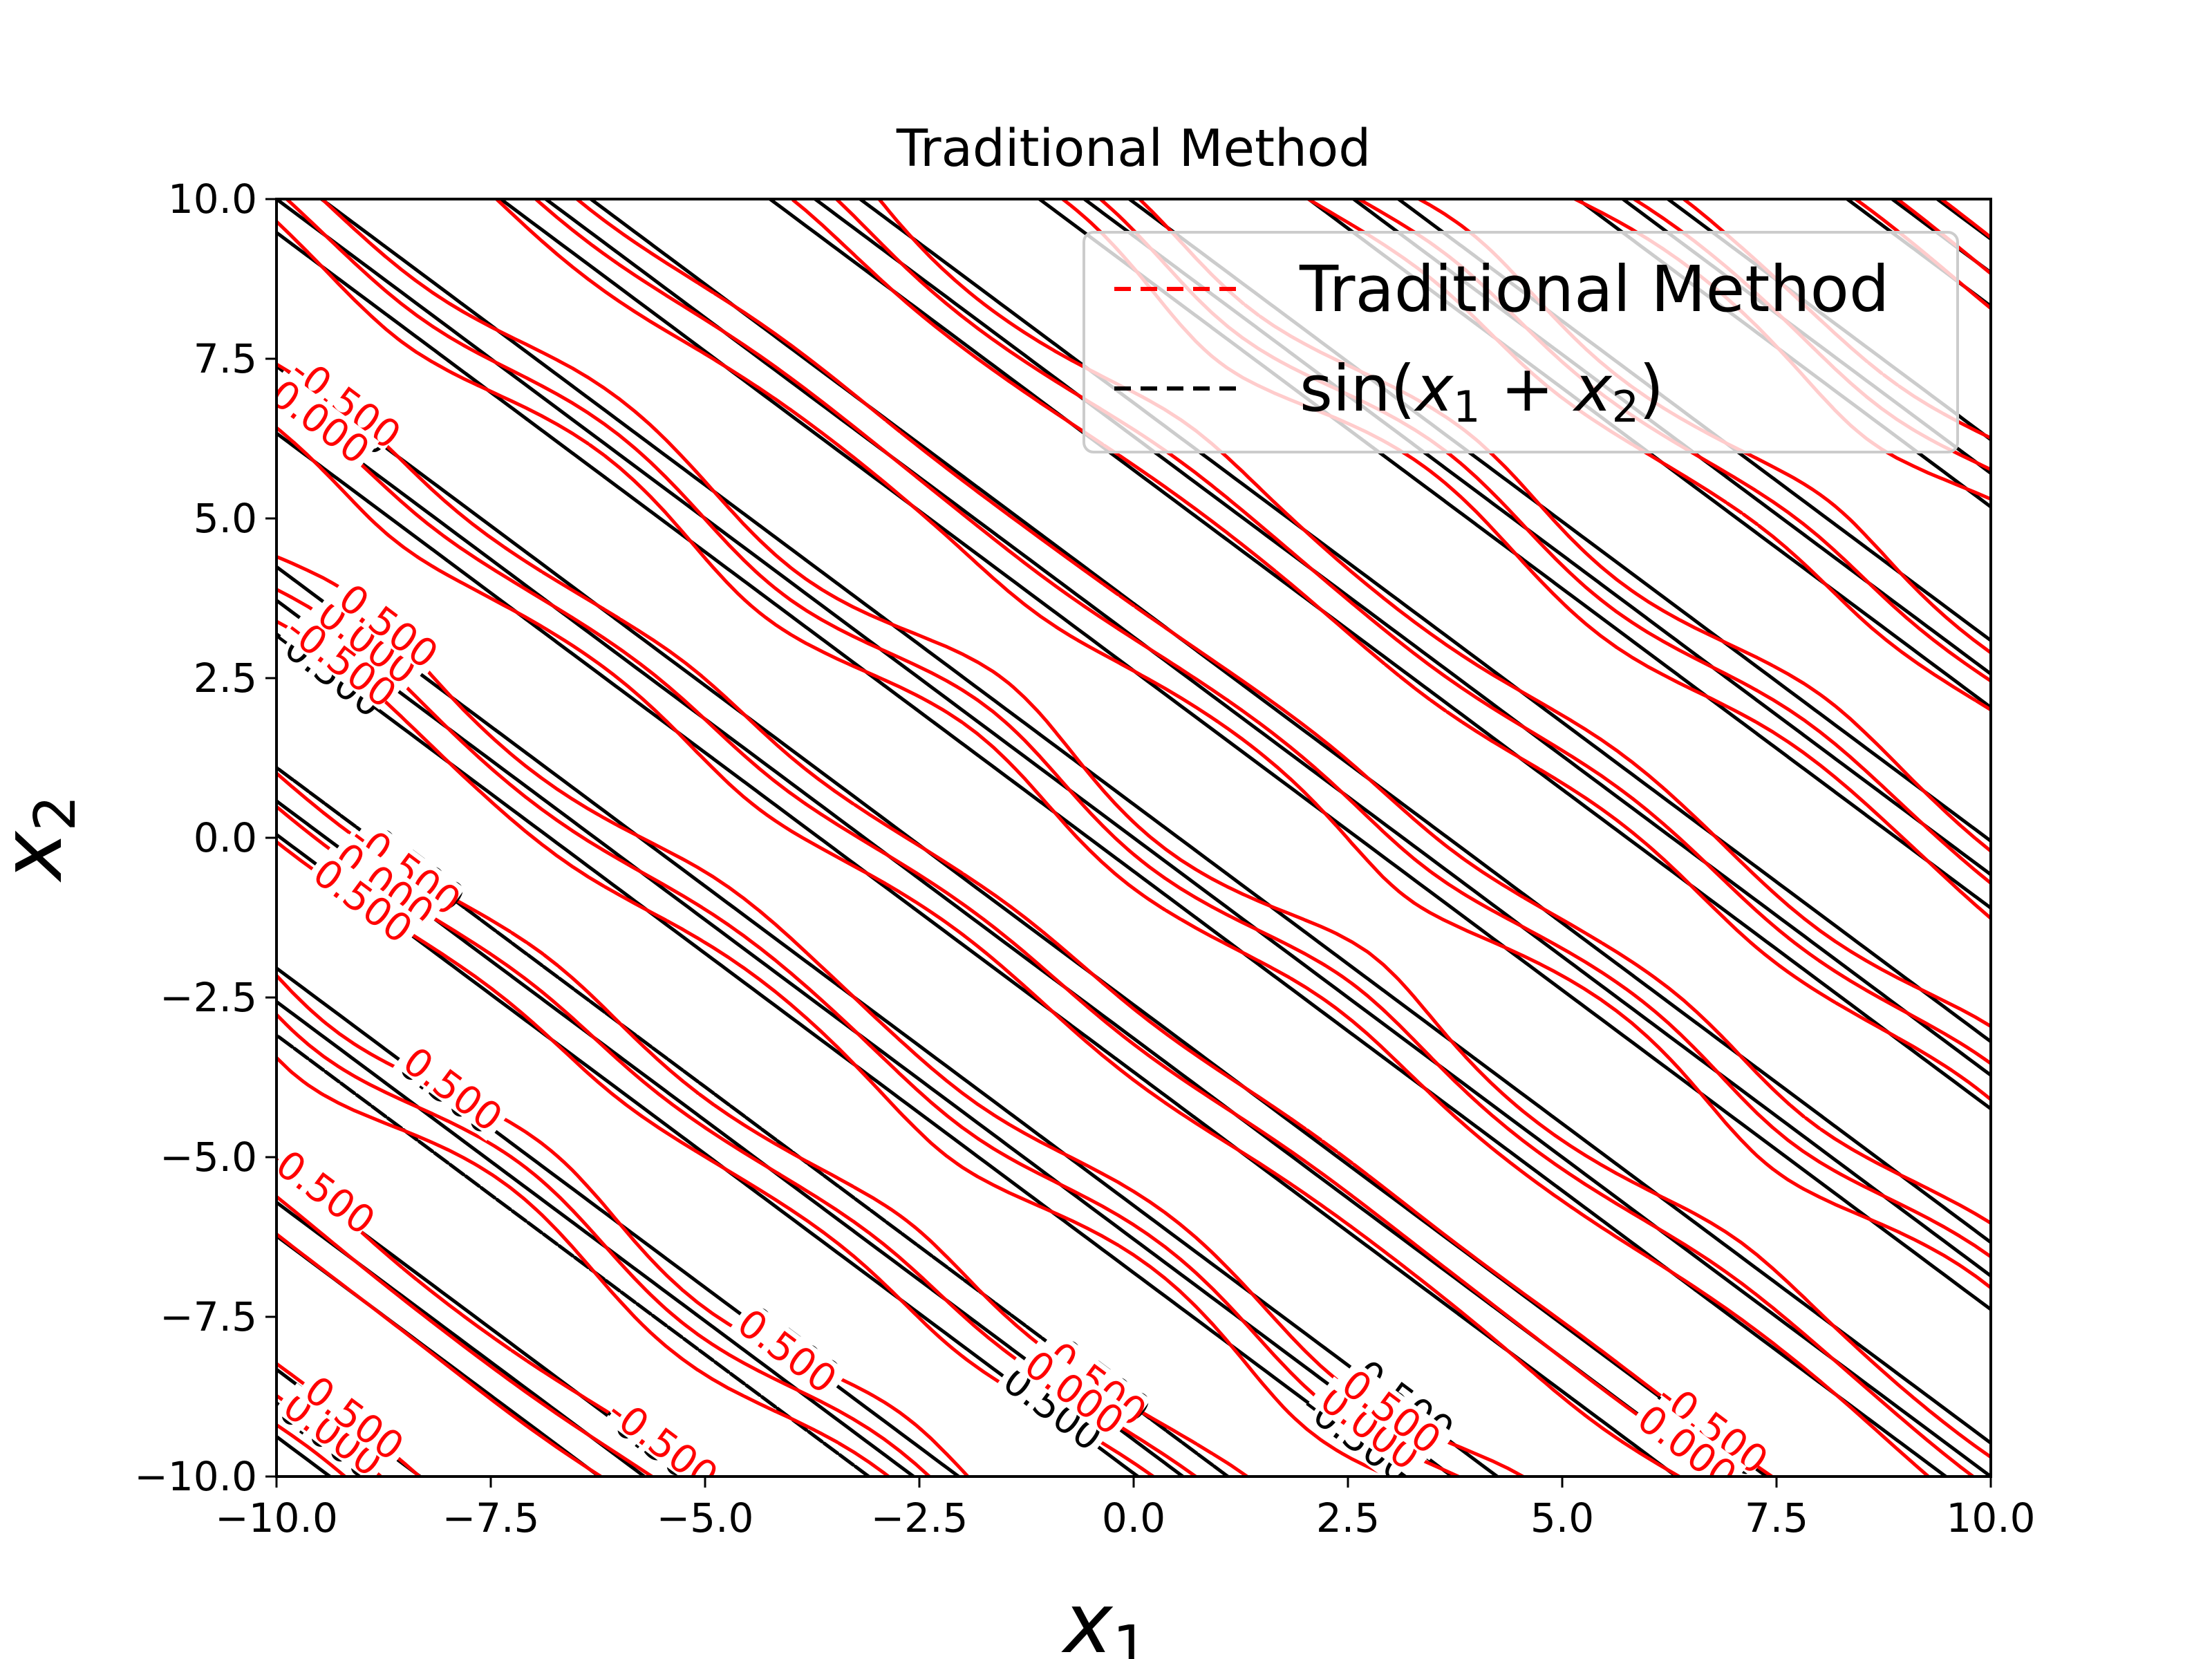 This screenshot has height=1659, width=2212. I want to click on y-axis-label-var: x, so click(40, 856).